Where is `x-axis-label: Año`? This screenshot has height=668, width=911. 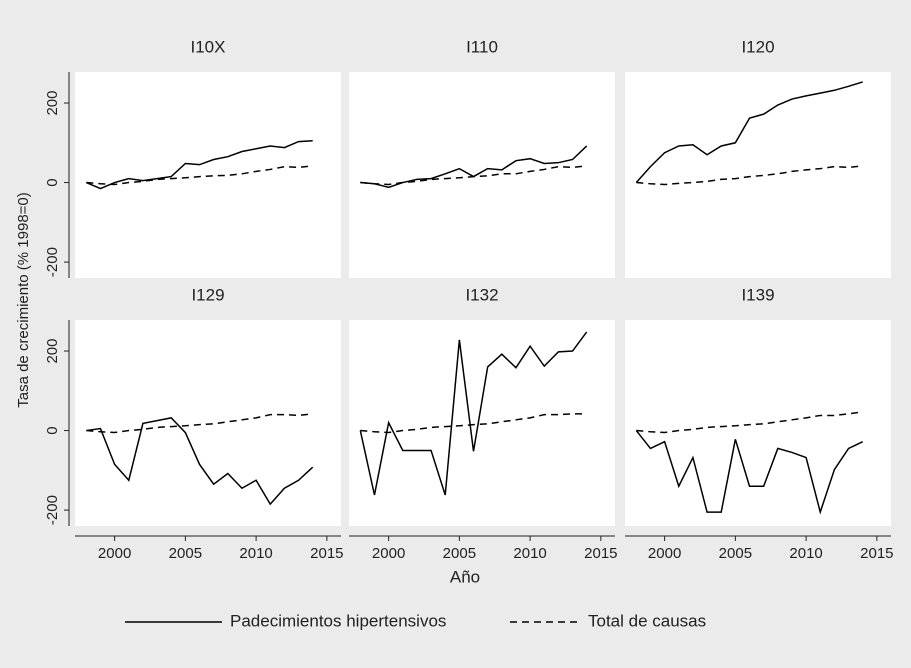 x-axis-label: Año is located at coordinates (465, 576).